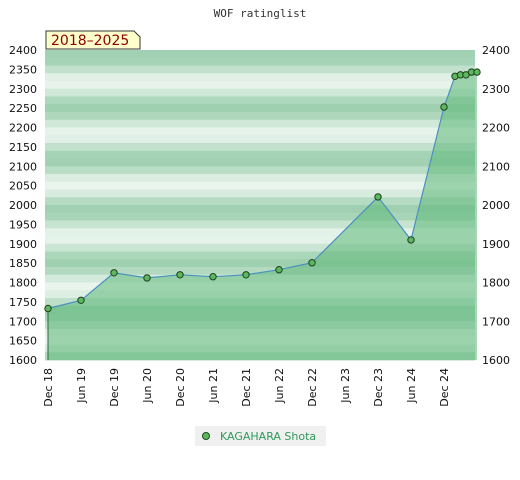 The width and height of the screenshot is (520, 480). What do you see at coordinates (23, 50) in the screenshot?
I see `y-tick-label: 2400` at bounding box center [23, 50].